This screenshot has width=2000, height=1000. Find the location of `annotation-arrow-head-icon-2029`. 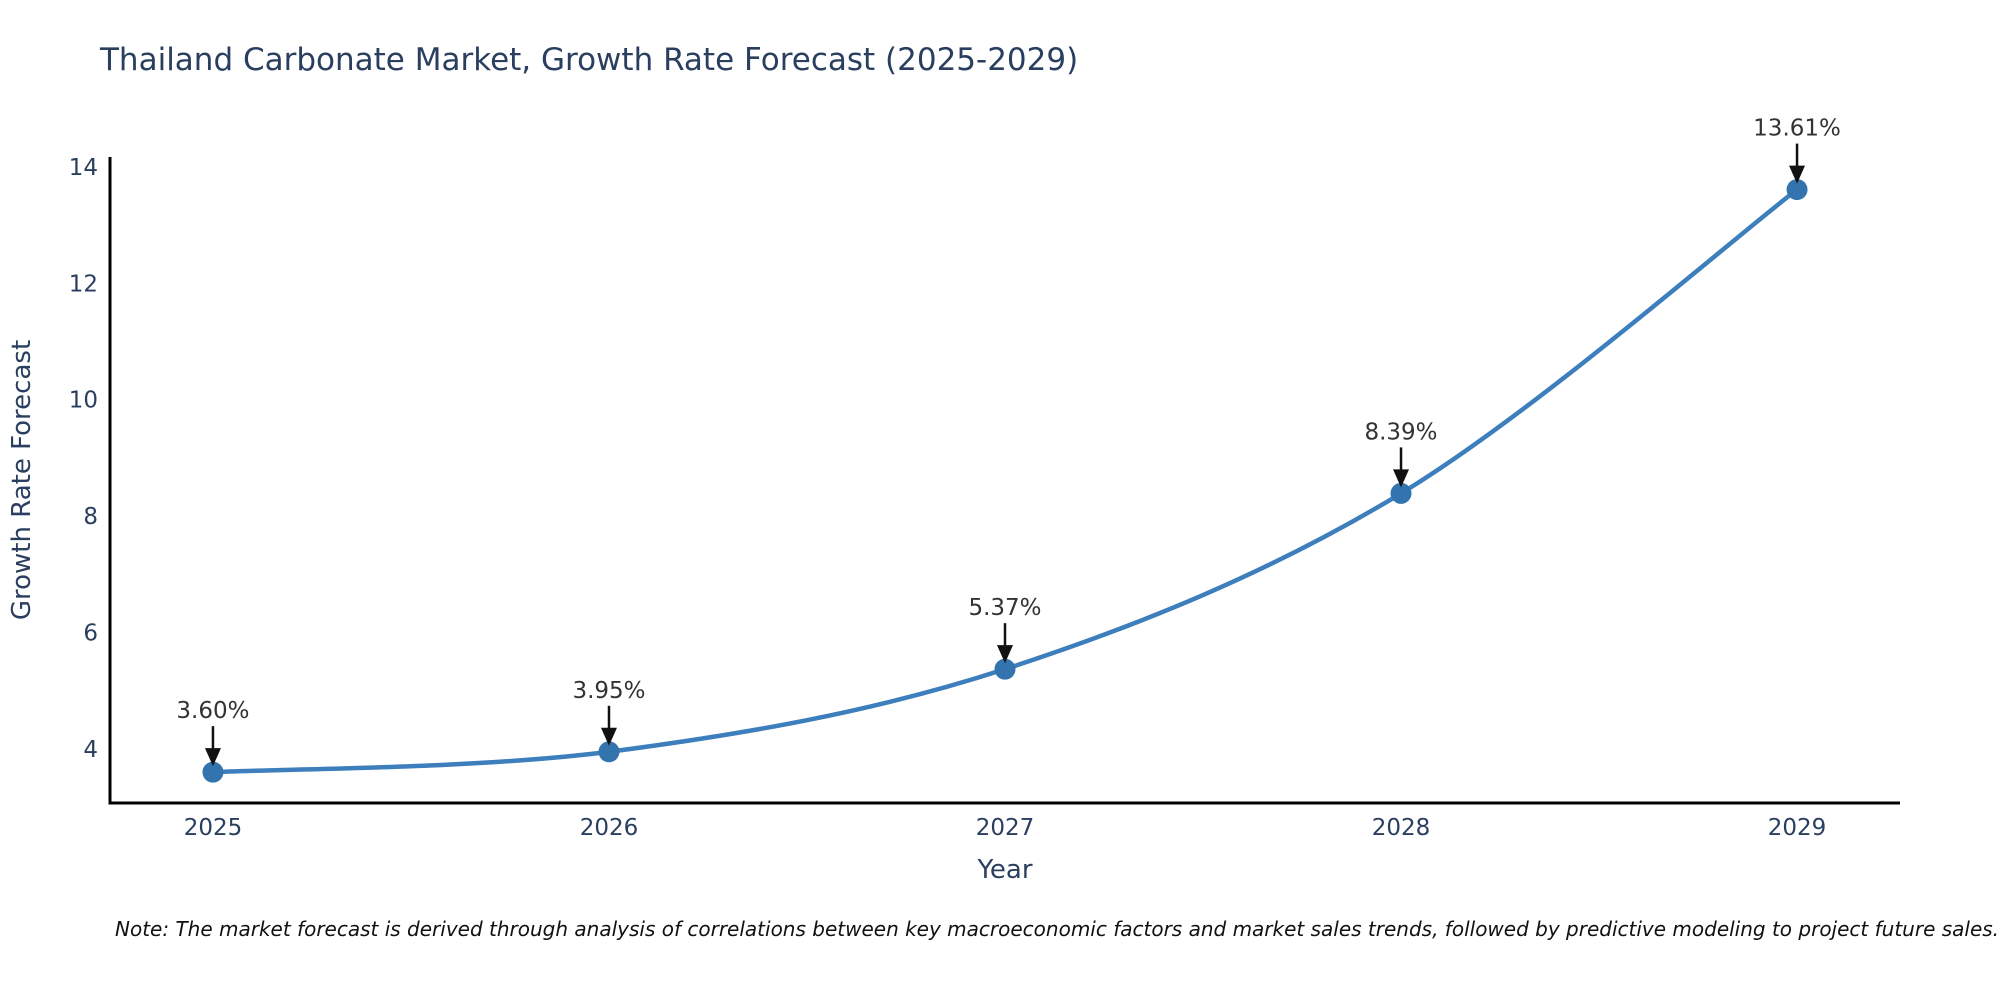

annotation-arrow-head-icon-2029 is located at coordinates (1797, 174).